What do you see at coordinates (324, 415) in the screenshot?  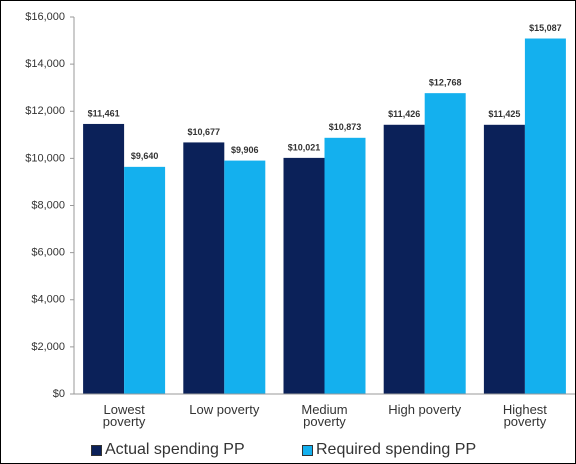 I see `x-tick-label: Medium poverty` at bounding box center [324, 415].